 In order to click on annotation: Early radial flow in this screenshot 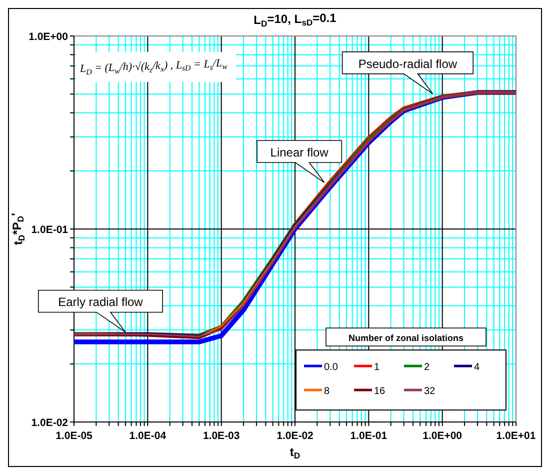, I will do `click(101, 302)`.